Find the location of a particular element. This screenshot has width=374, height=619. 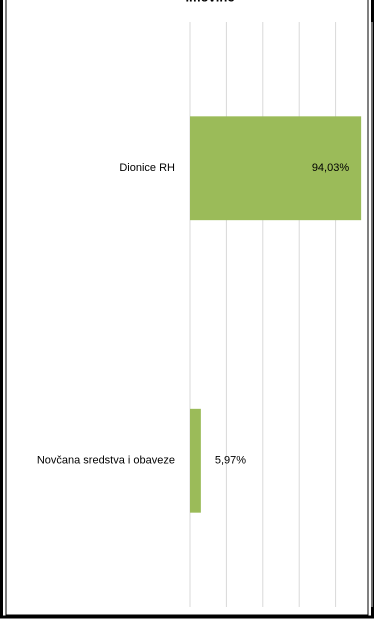

chart-title: imovine is located at coordinates (209, 2).